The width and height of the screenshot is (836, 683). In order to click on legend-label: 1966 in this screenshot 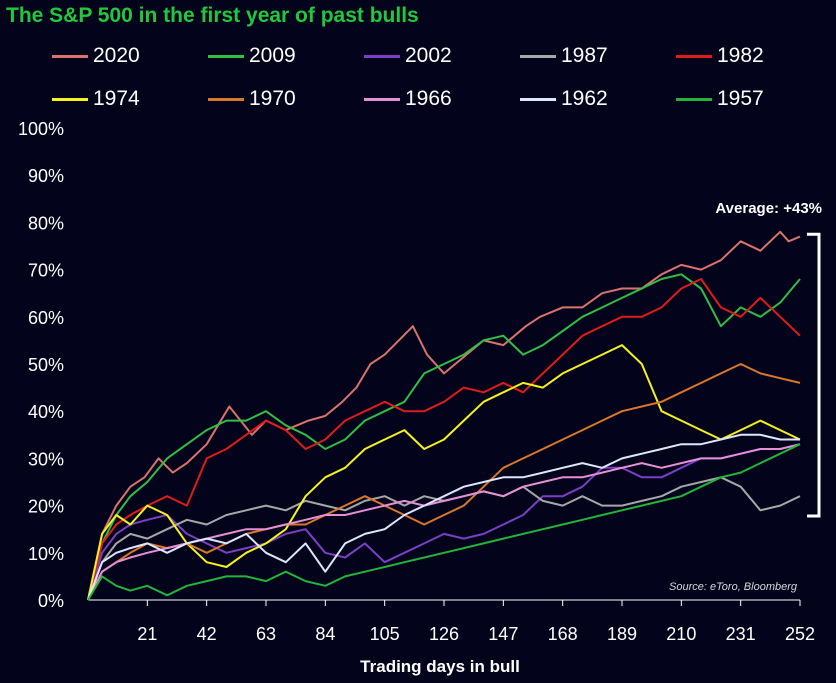, I will do `click(428, 98)`.